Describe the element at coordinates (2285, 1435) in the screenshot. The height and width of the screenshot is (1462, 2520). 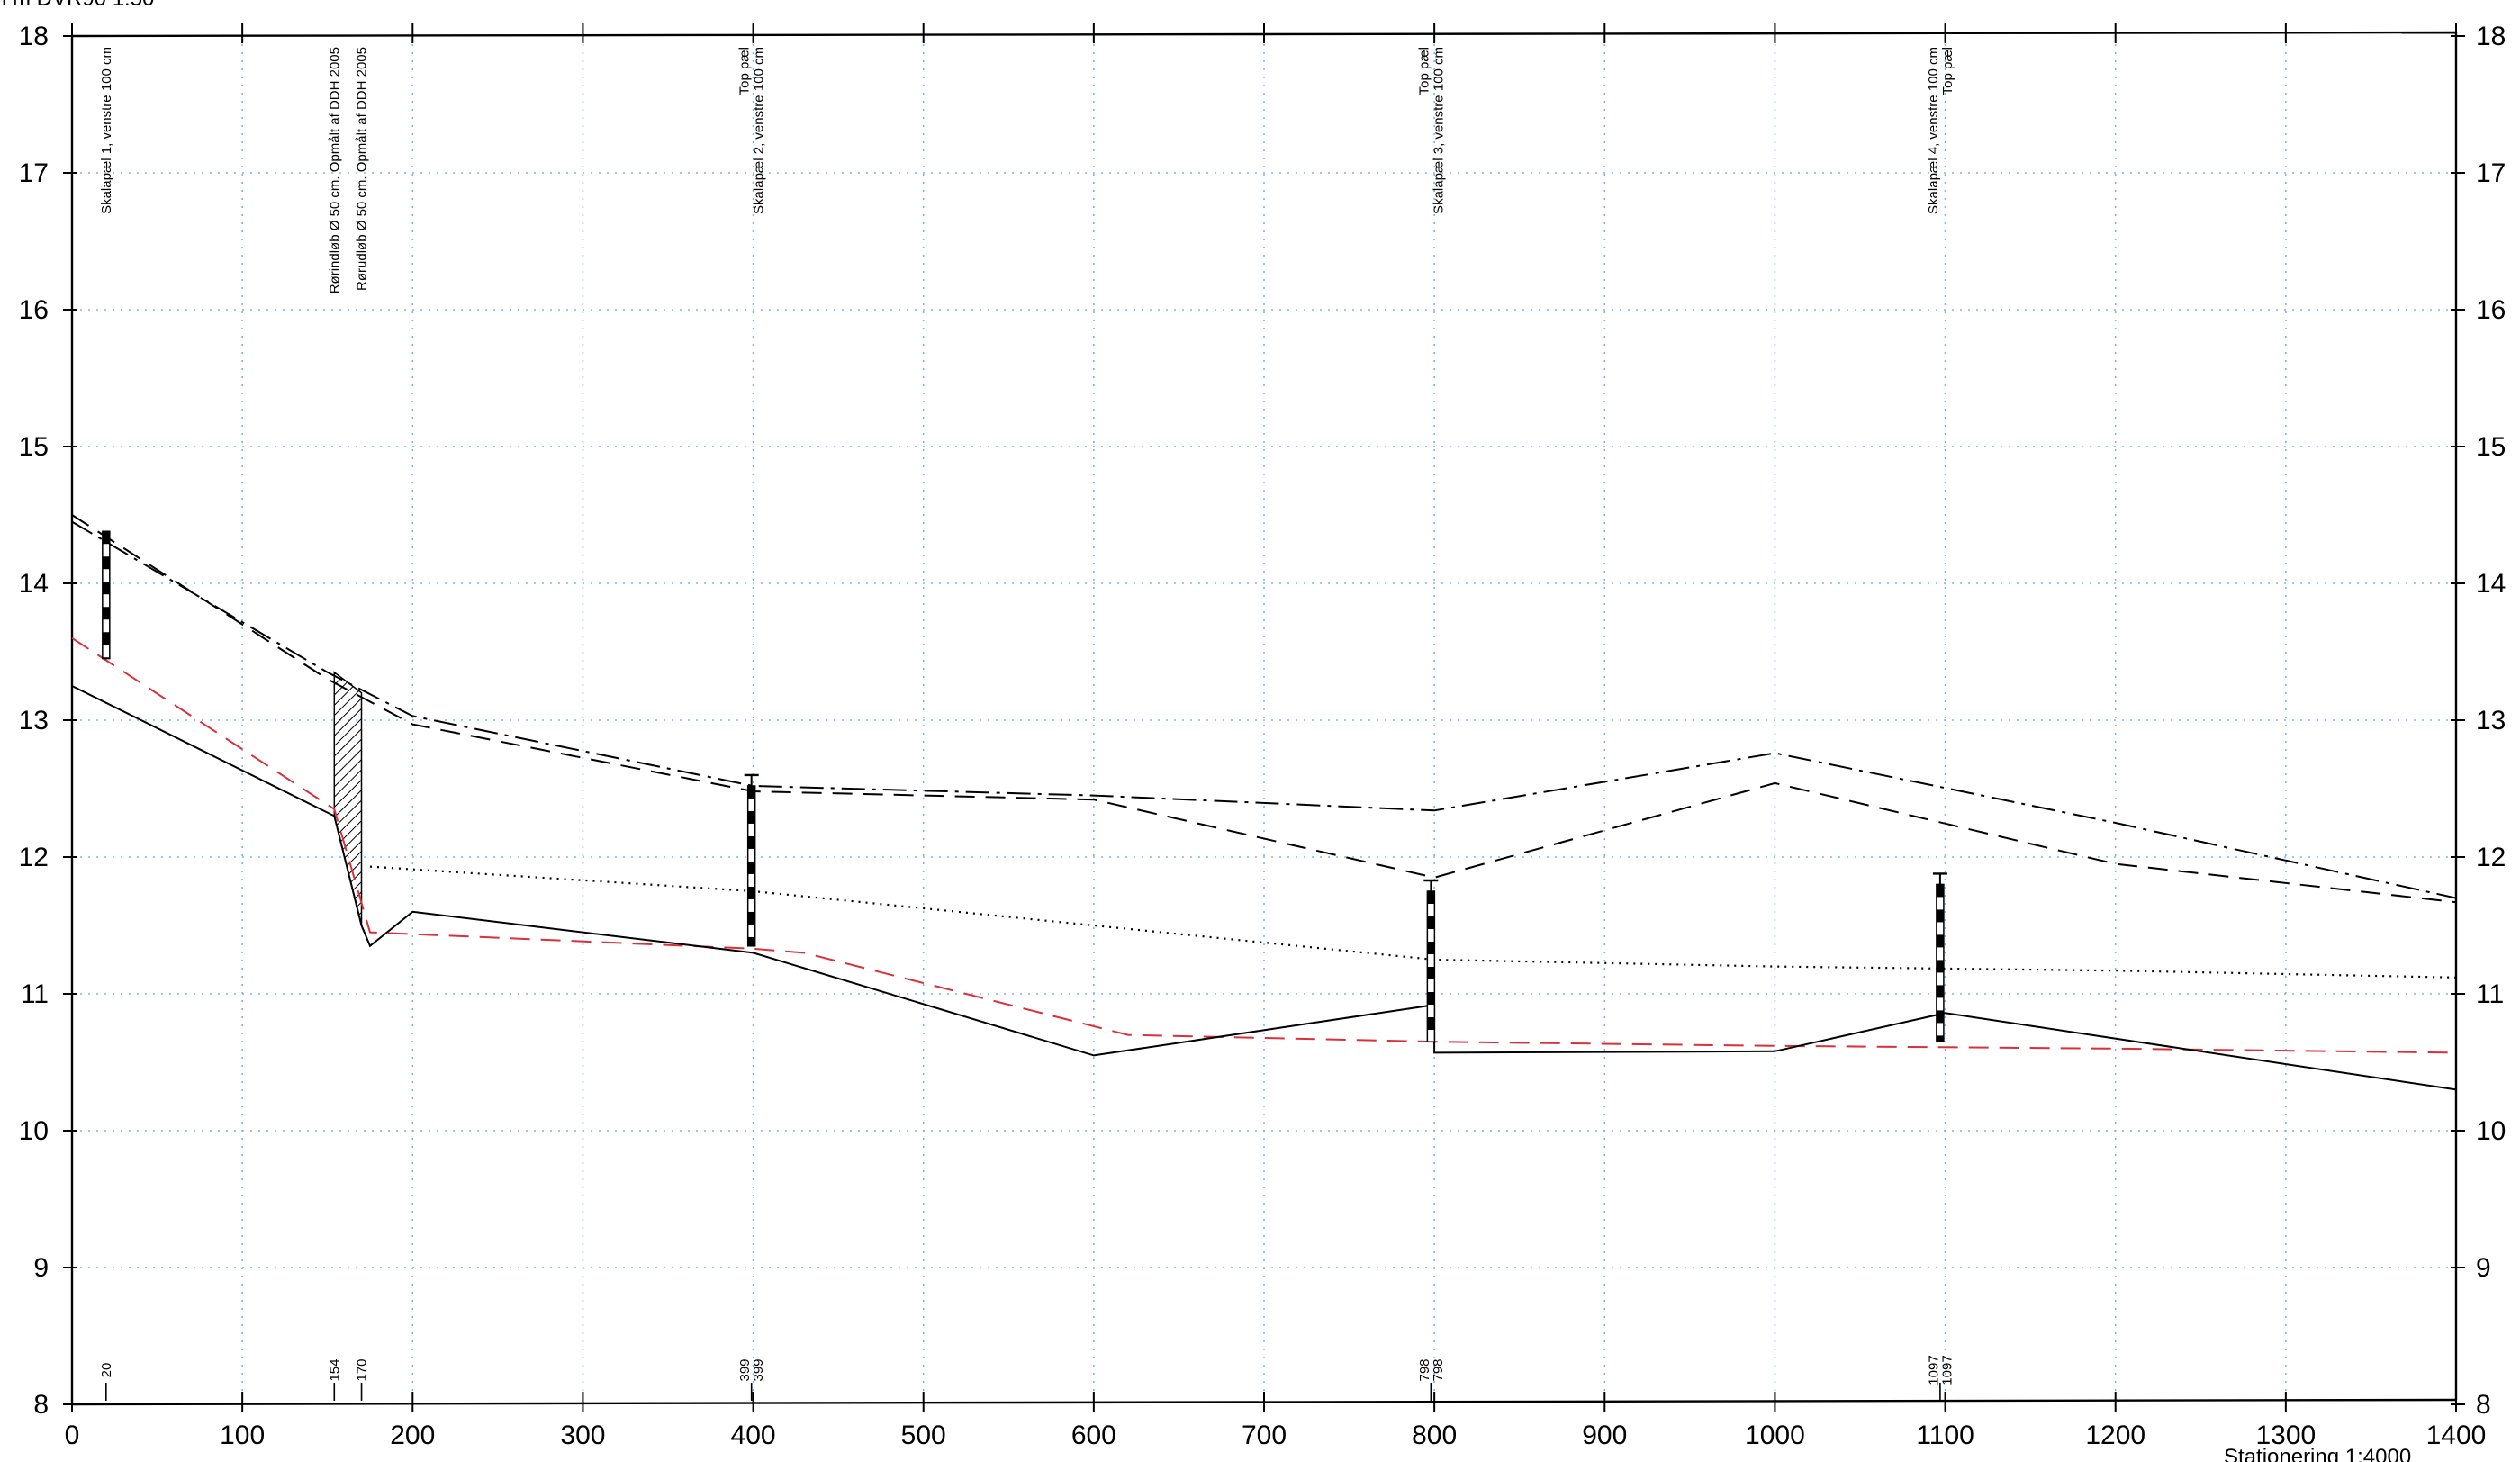
I see `x-tick-label: 1300` at that location.